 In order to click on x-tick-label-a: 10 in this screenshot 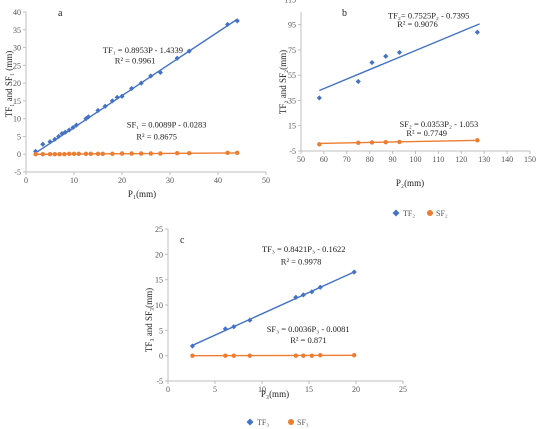, I will do `click(74, 180)`.